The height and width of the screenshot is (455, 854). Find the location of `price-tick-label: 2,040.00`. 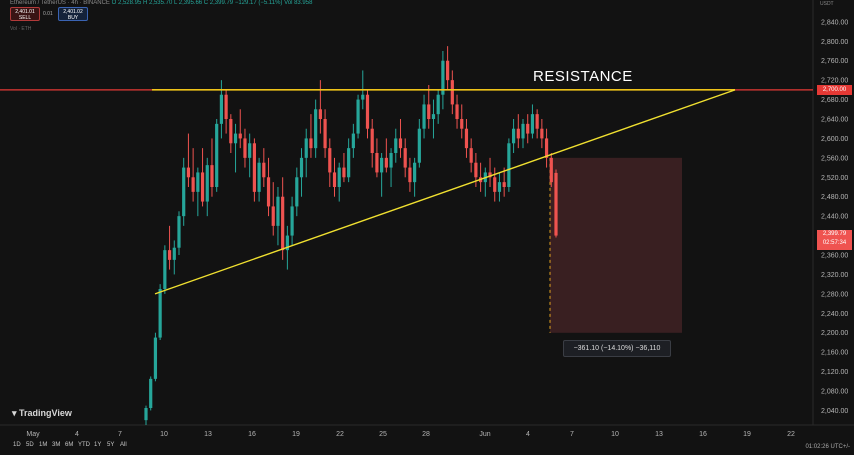

price-tick-label: 2,040.00 is located at coordinates (834, 411).